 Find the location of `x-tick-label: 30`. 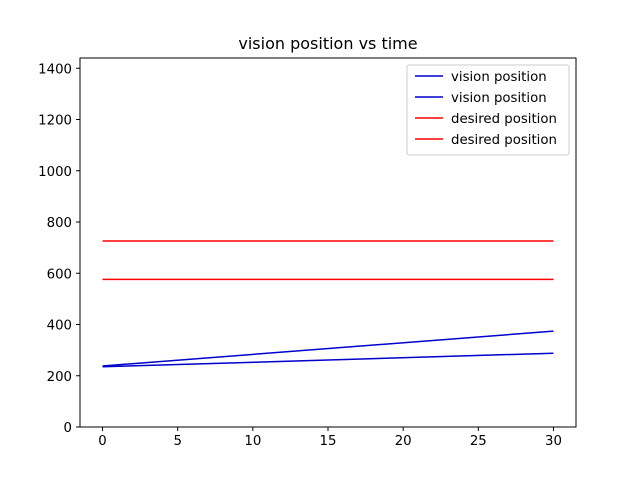

x-tick-label: 30 is located at coordinates (553, 441).